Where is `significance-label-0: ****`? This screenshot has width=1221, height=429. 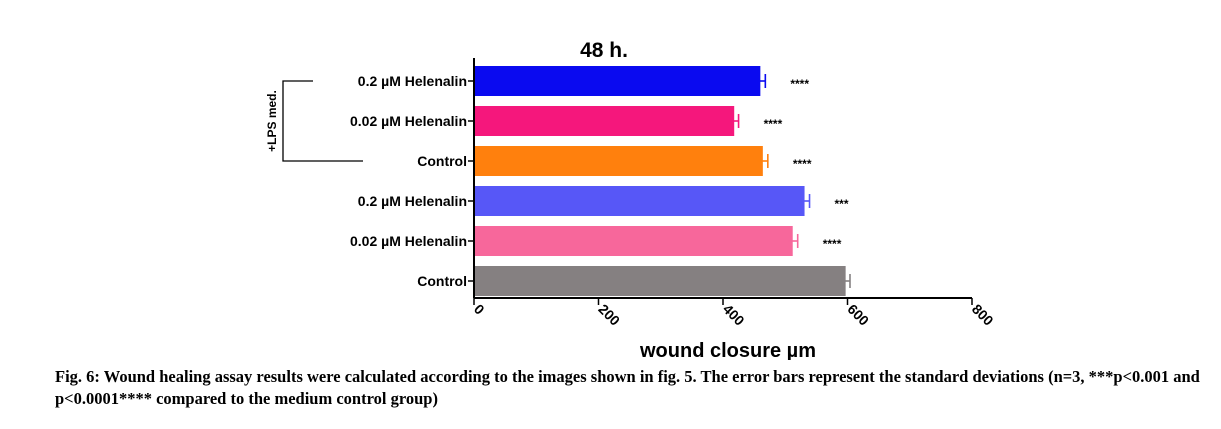 significance-label-0: **** is located at coordinates (799, 84).